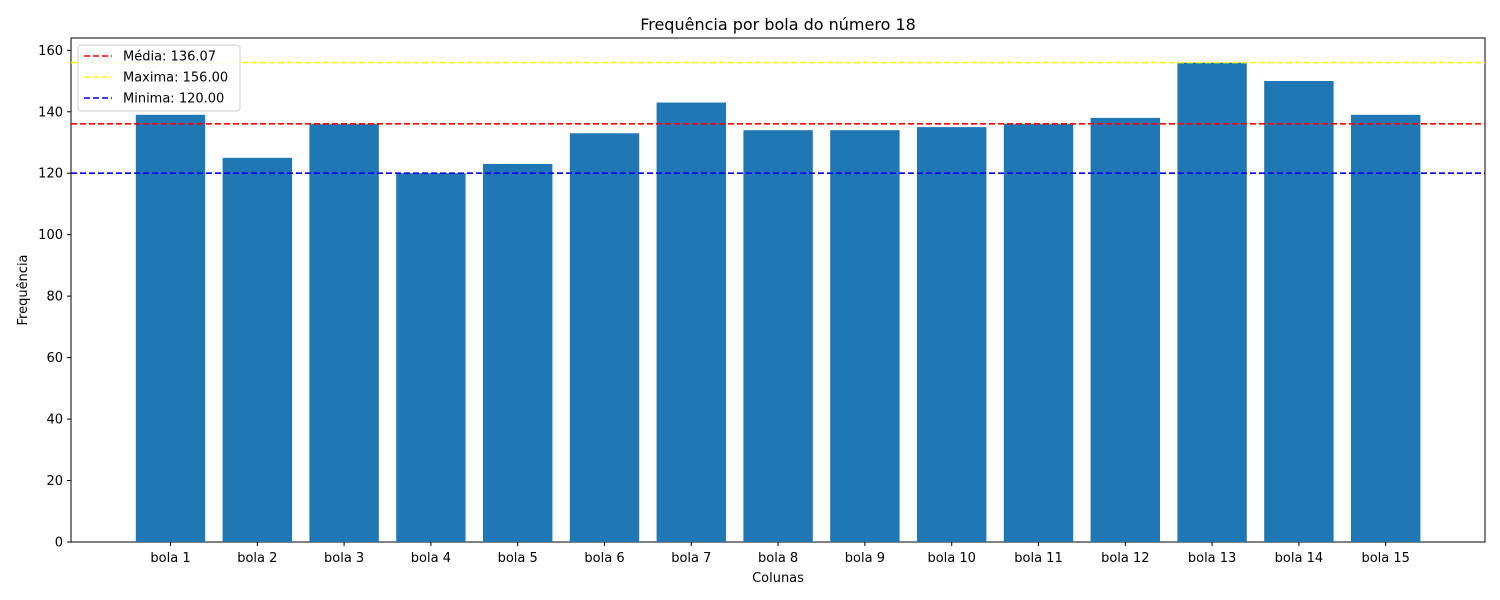  Describe the element at coordinates (865, 558) in the screenshot. I see `x-tick-label-9: bola 9` at that location.